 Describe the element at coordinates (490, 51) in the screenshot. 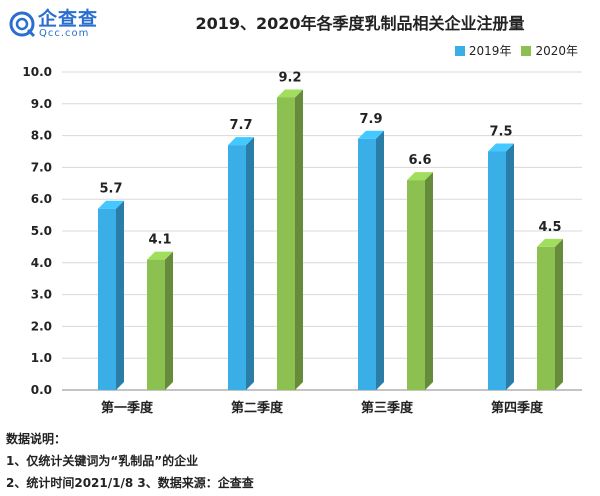

I see `legend-label-2019: 2019年` at that location.